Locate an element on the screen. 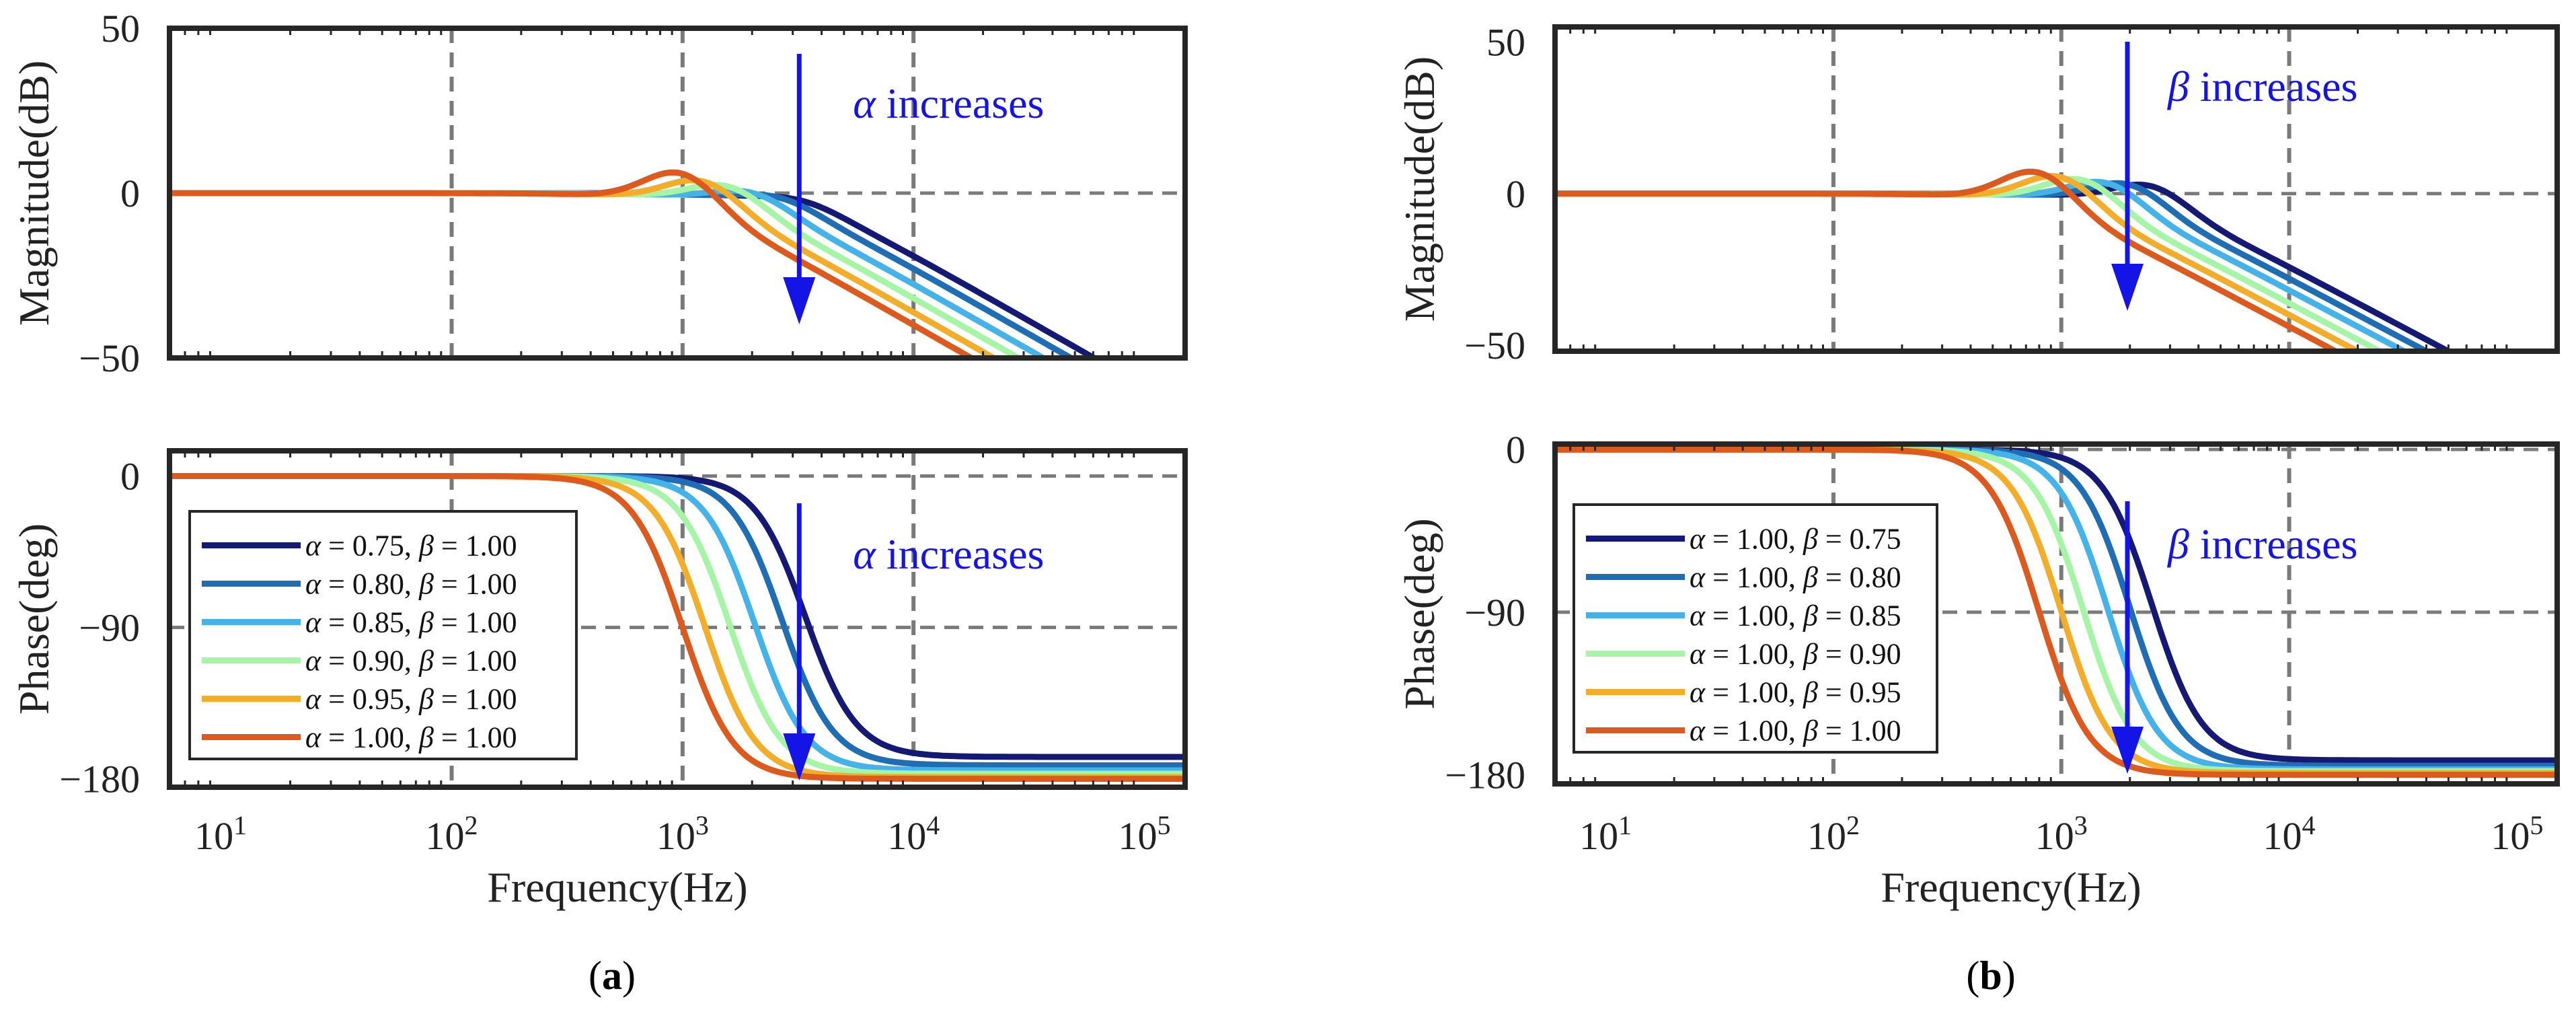 The width and height of the screenshot is (2576, 1020). legend-entry: α = 0.95, β = 1.00 is located at coordinates (411, 700).